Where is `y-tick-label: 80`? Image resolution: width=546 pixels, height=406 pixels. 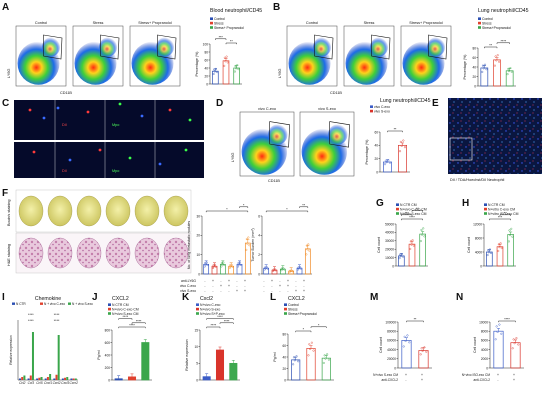 y-tick-label: 80 is located at coordinates (284, 334).